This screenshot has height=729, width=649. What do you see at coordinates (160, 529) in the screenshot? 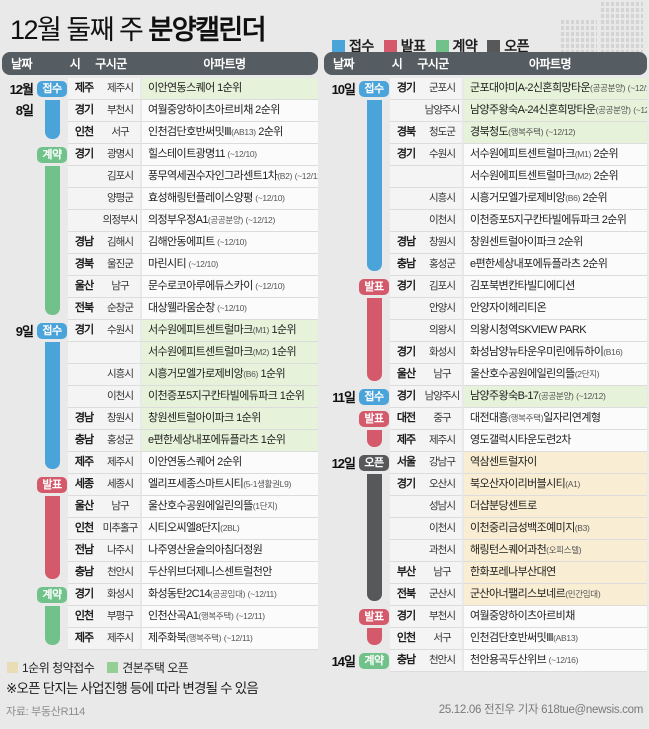
I see `table-row: 인천 미추홀구 시티오씨엘8단지(2BL)` at bounding box center [160, 529].